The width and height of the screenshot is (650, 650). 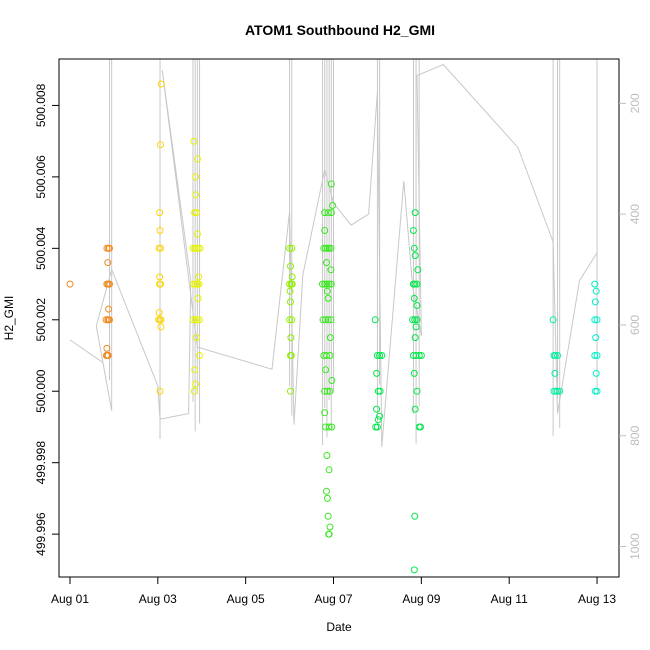 What do you see at coordinates (340, 30) in the screenshot?
I see `chart-title: ATOM1 Southbound H2_GMI` at bounding box center [340, 30].